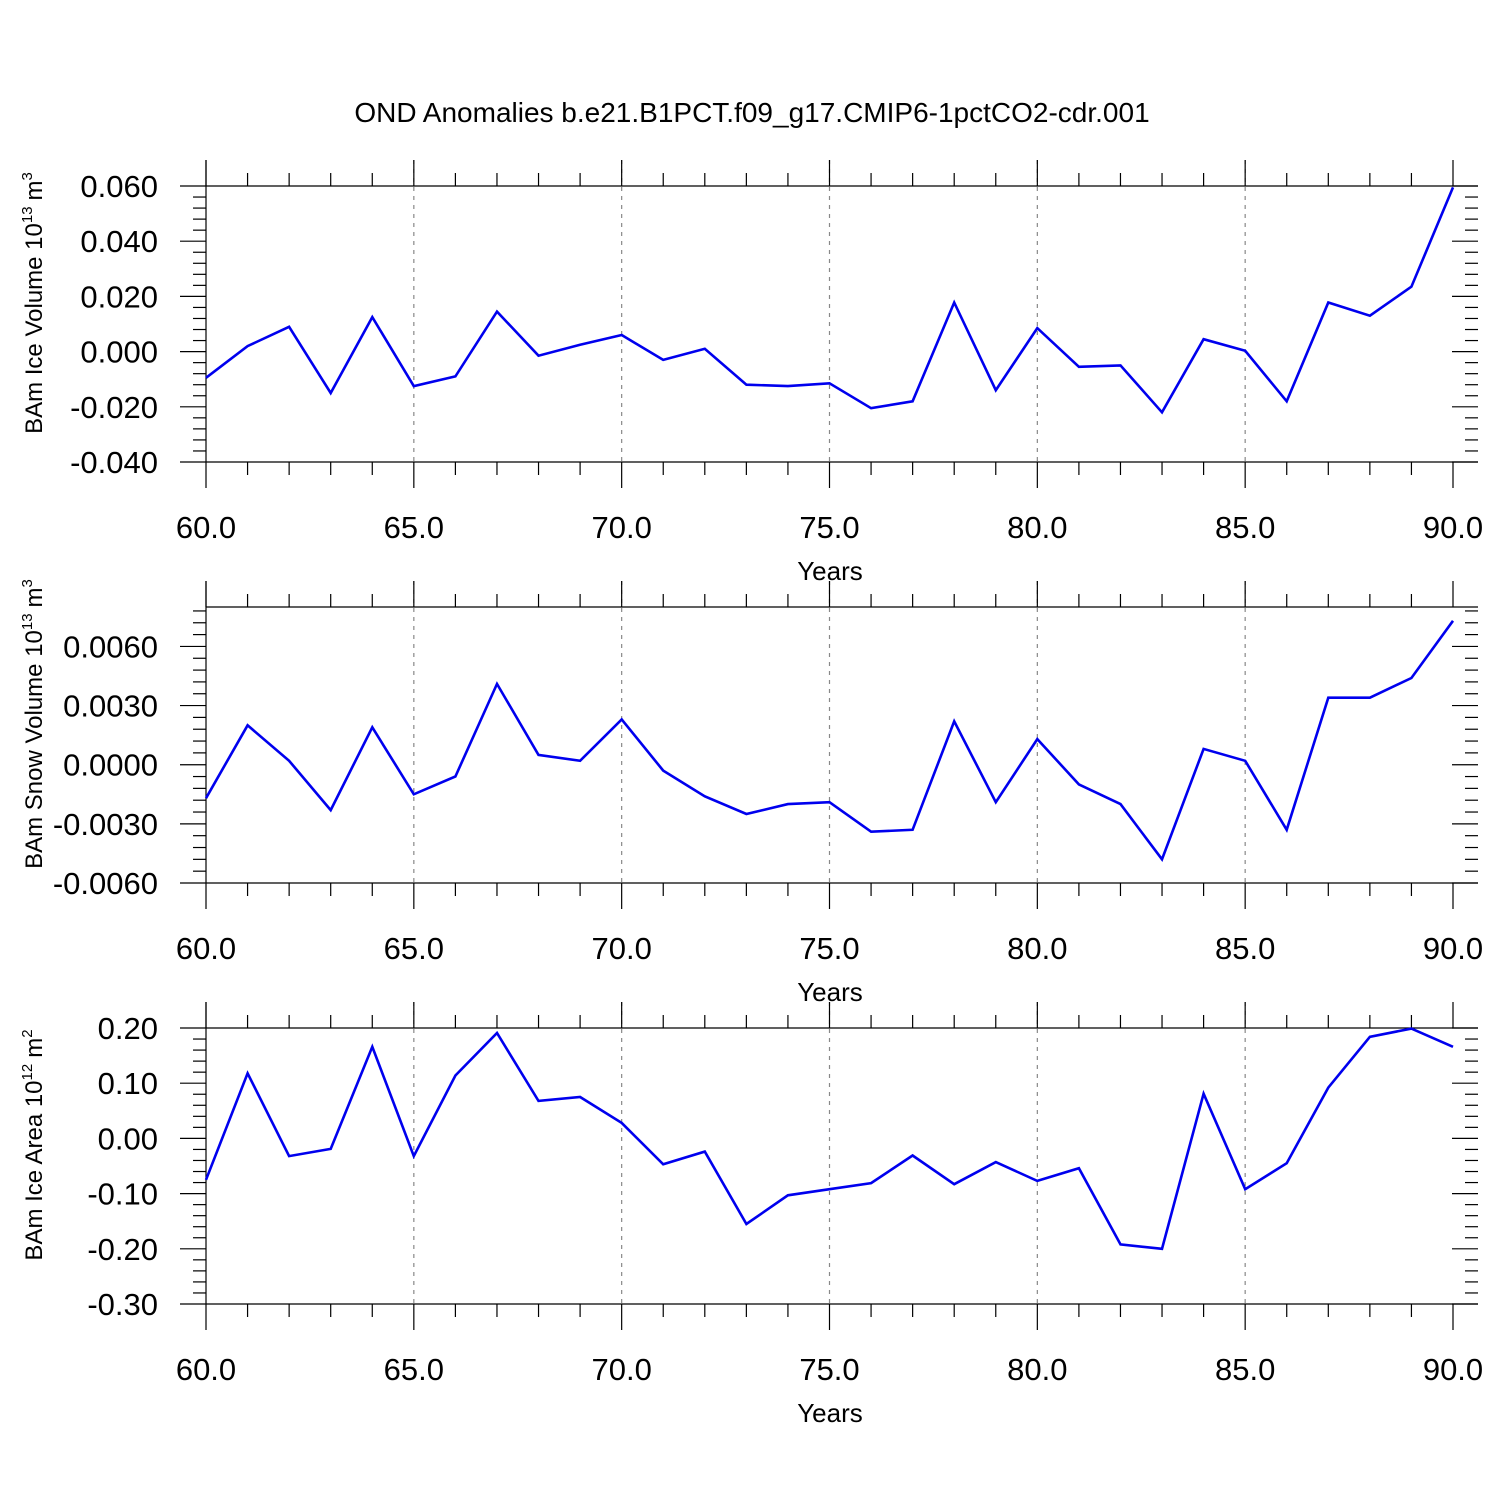 The width and height of the screenshot is (1500, 1500). Describe the element at coordinates (119, 186) in the screenshot. I see `y-tick-label: 0.060` at that location.